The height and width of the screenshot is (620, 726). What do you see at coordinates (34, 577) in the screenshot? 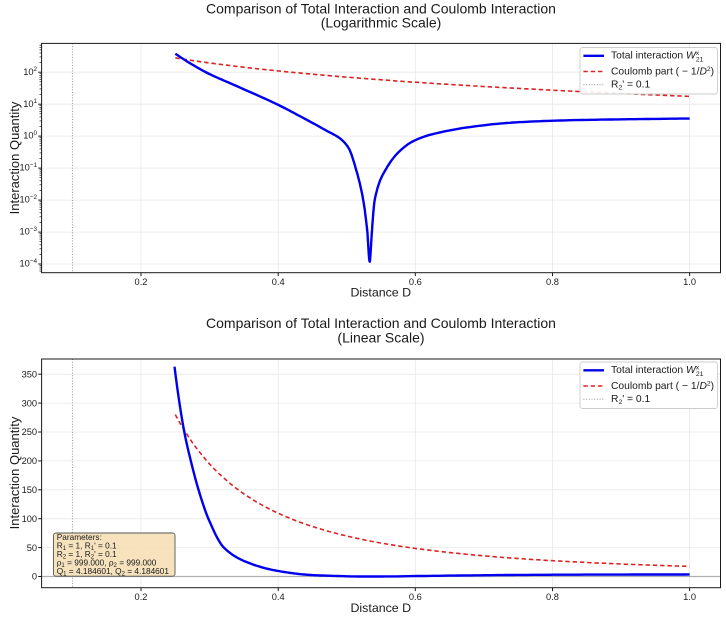
I see `svg-text: 0` at bounding box center [34, 577].